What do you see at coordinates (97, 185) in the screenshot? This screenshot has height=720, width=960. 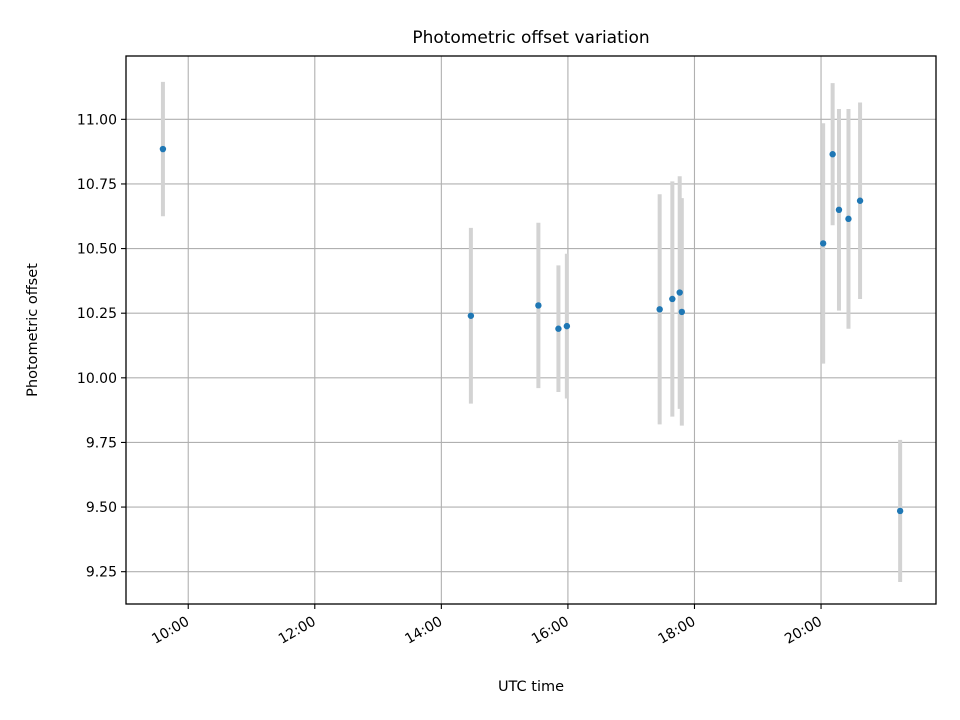 I see `y-tick-label: 10.75` at bounding box center [97, 185].